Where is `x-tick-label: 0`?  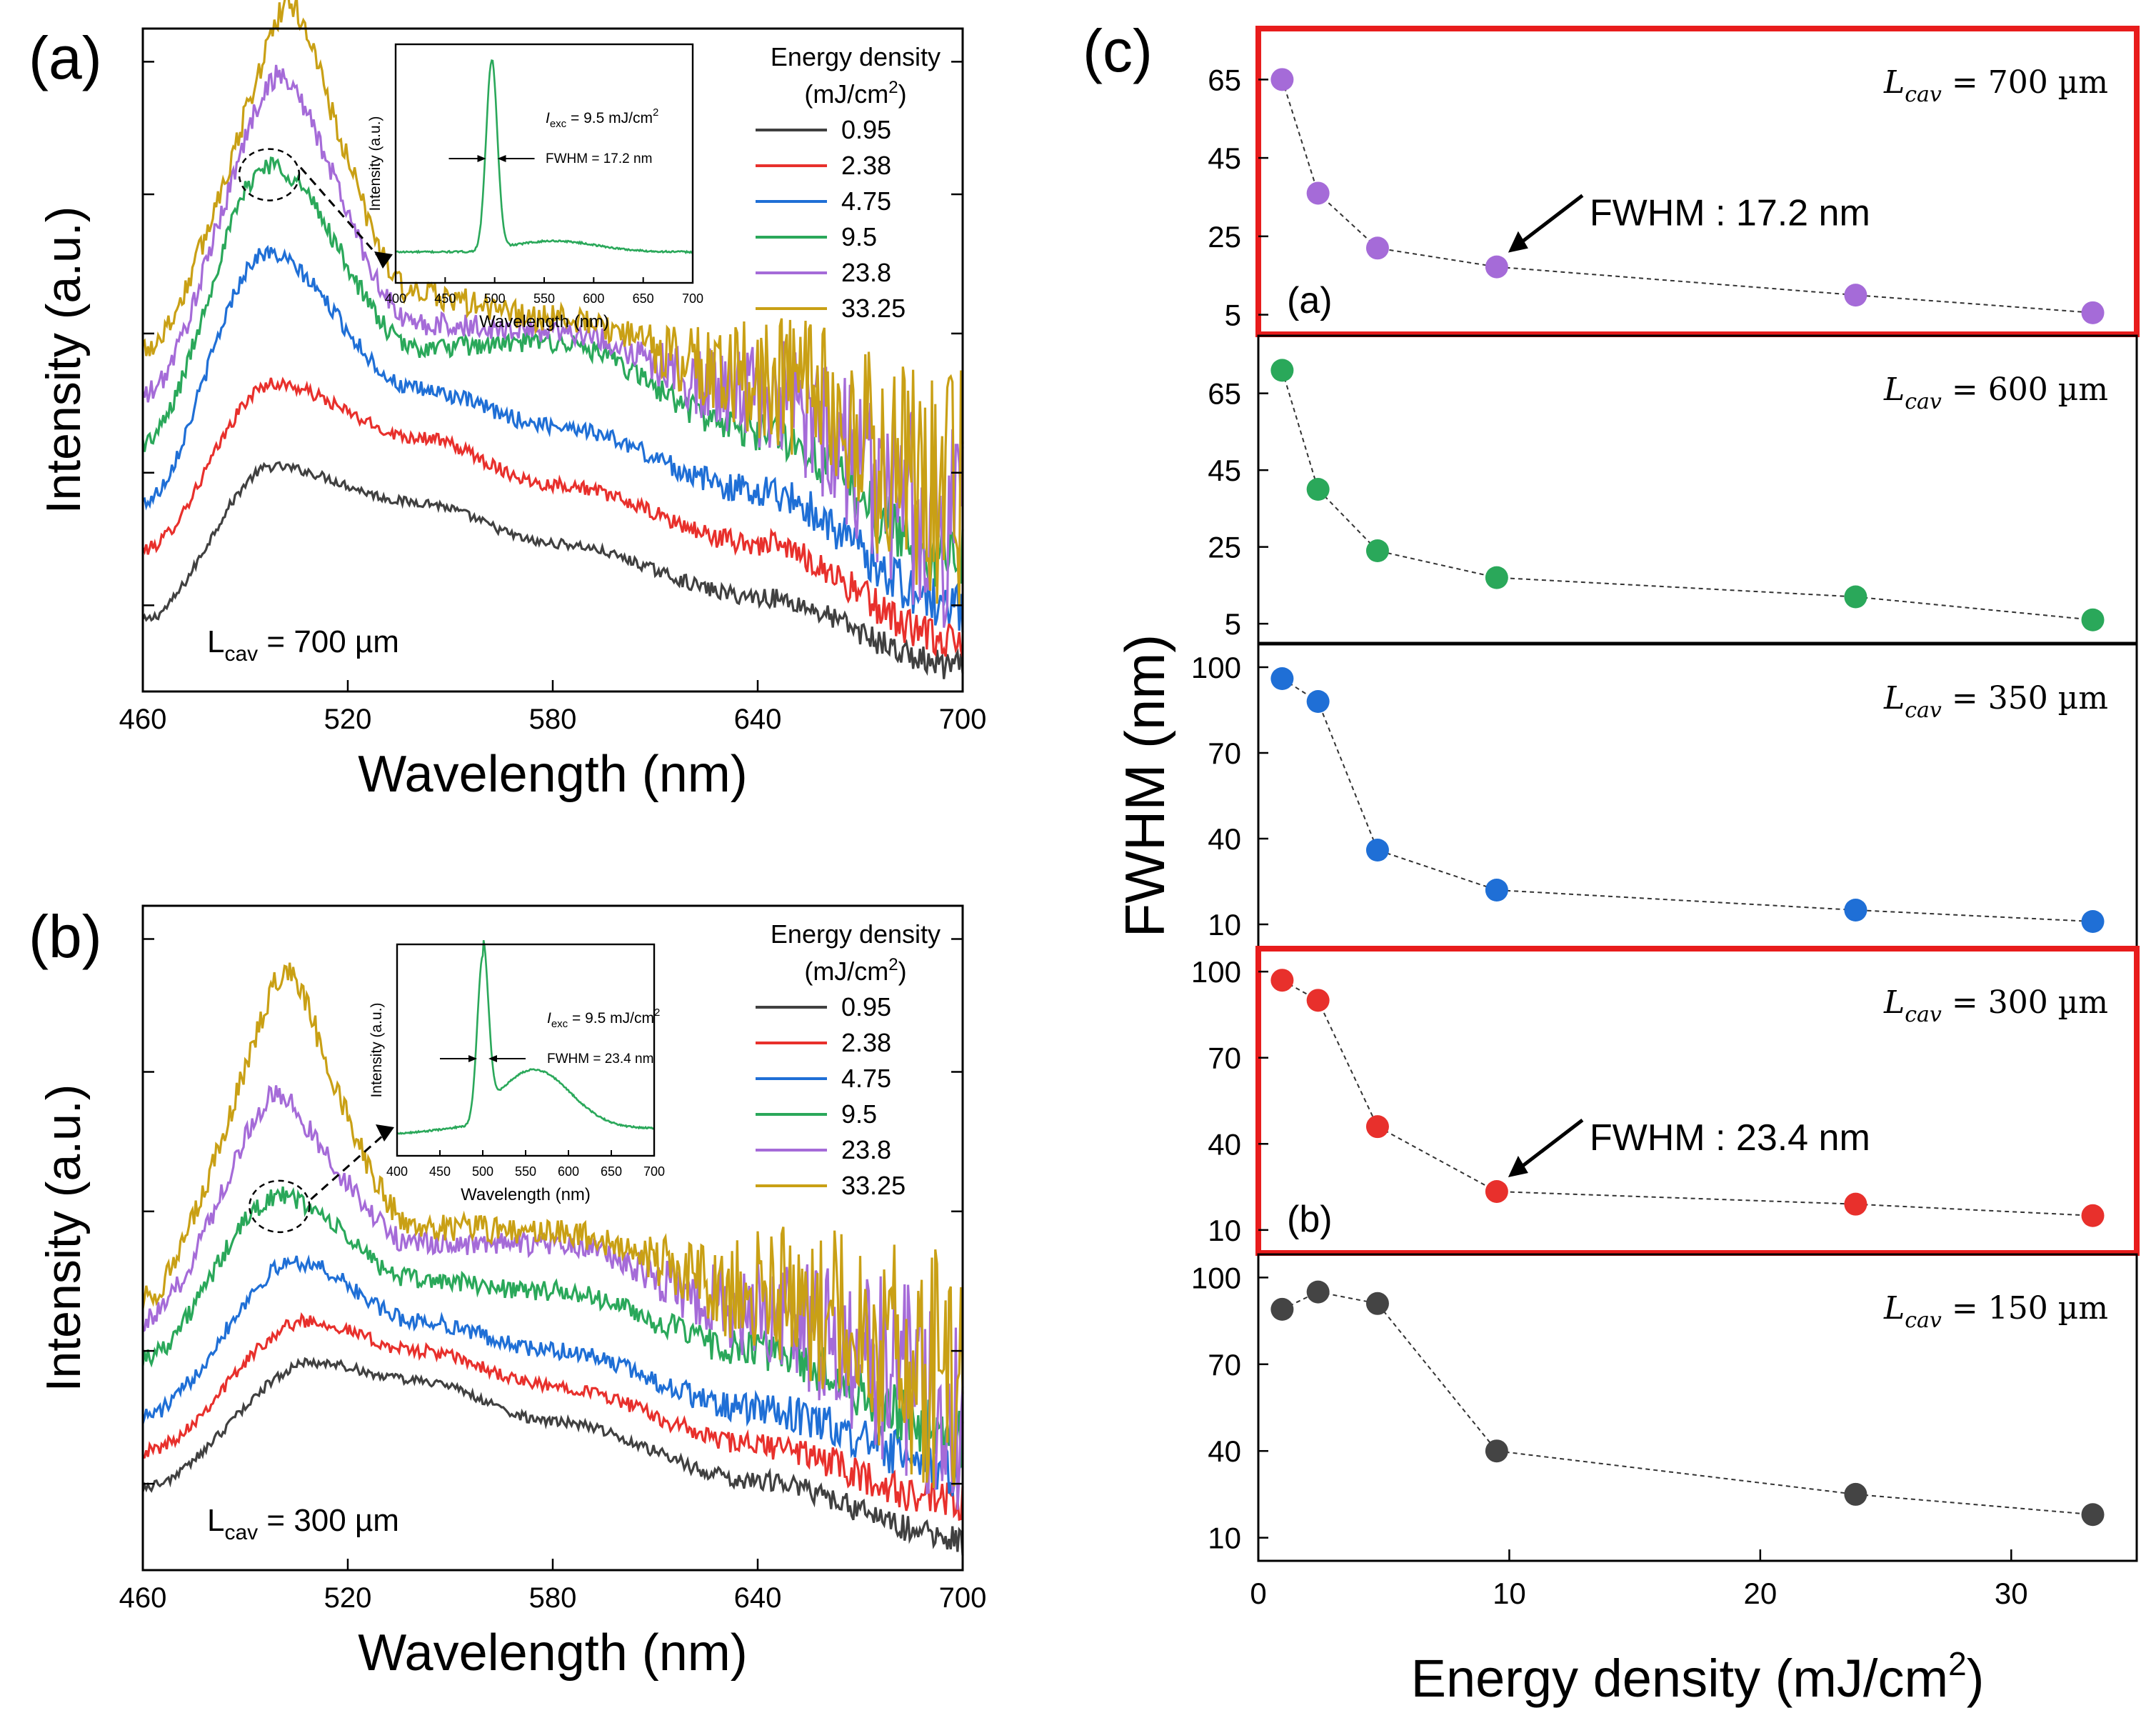
x-tick-label: 0 is located at coordinates (1258, 1593).